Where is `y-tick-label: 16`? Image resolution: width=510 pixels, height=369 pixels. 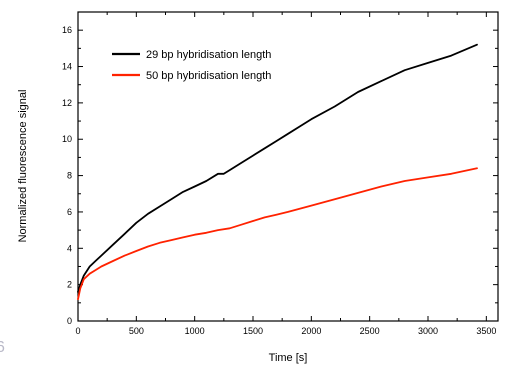
y-tick-label: 16 is located at coordinates (67, 30).